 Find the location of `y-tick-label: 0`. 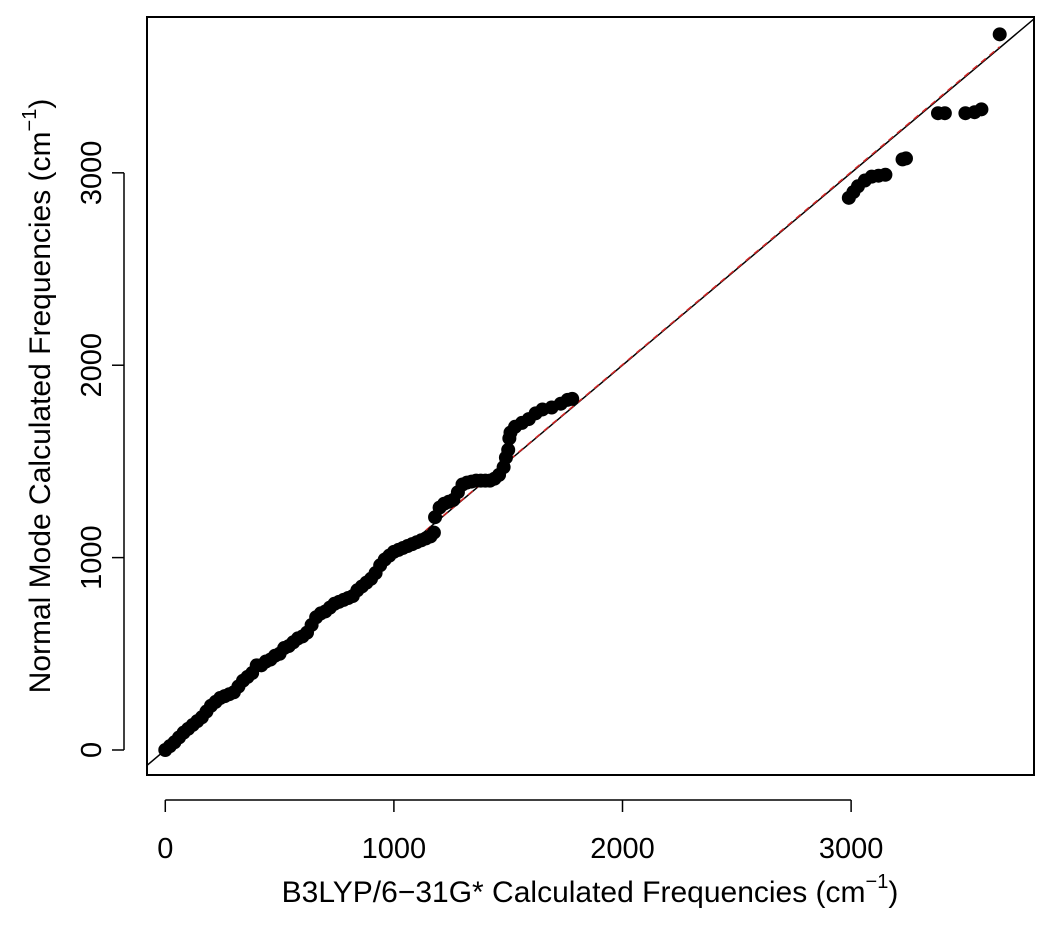

y-tick-label: 0 is located at coordinates (92, 750).